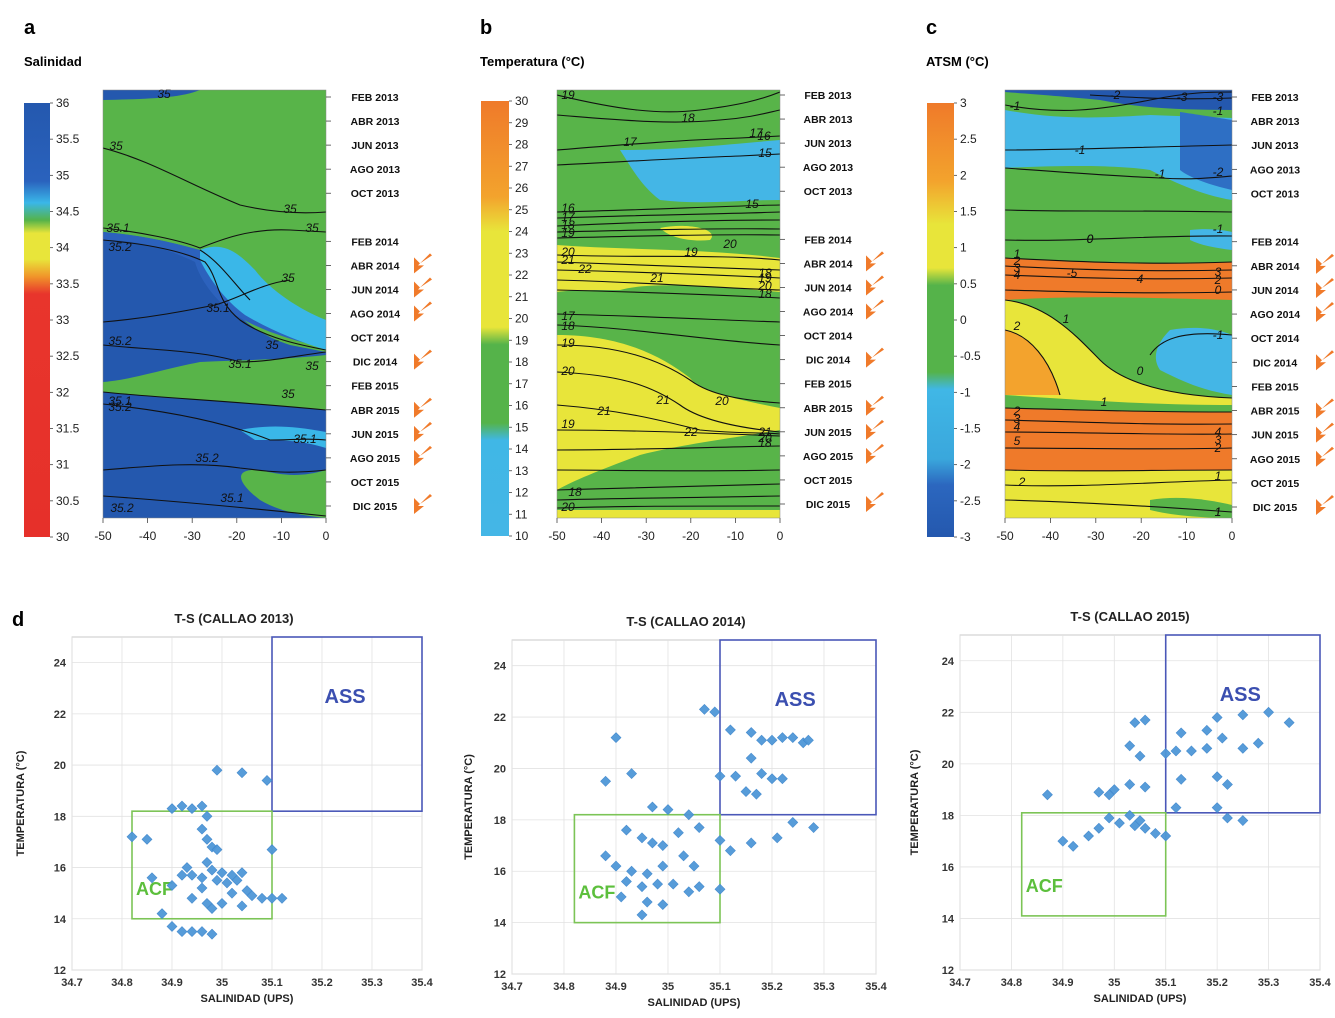 This screenshot has width=1335, height=1018. Describe the element at coordinates (1140, 802) in the screenshot. I see `ts-plot-area` at that location.